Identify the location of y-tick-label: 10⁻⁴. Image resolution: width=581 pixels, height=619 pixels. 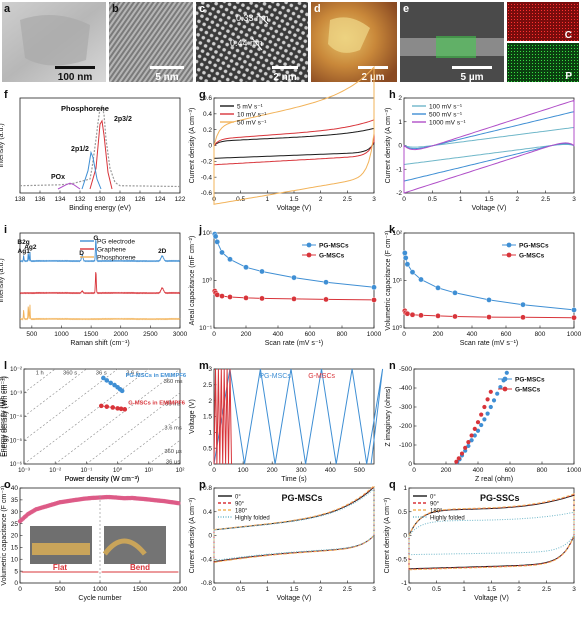
(16, 417).